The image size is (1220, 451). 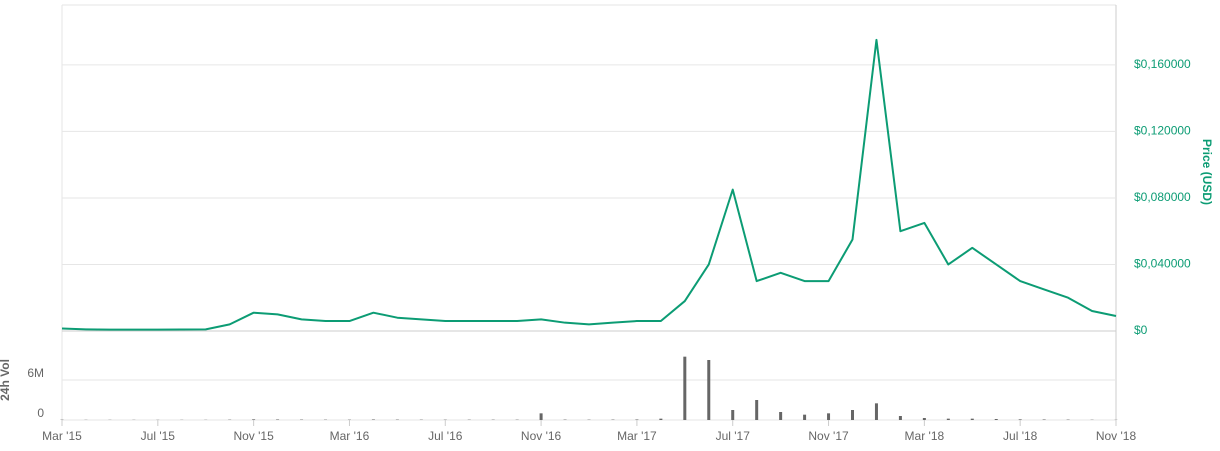 I want to click on volume-tick-label: 6M, so click(x=35, y=373).